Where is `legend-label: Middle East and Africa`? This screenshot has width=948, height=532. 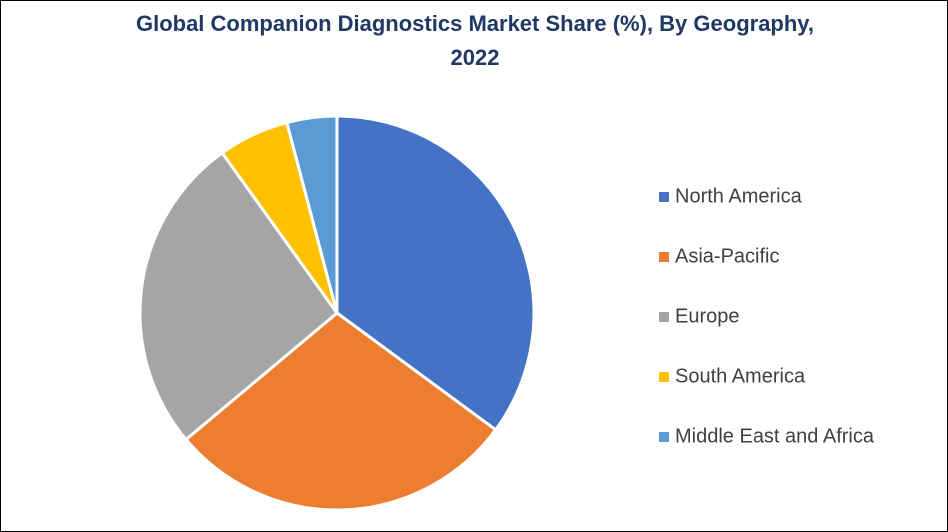
legend-label: Middle East and Africa is located at coordinates (775, 436).